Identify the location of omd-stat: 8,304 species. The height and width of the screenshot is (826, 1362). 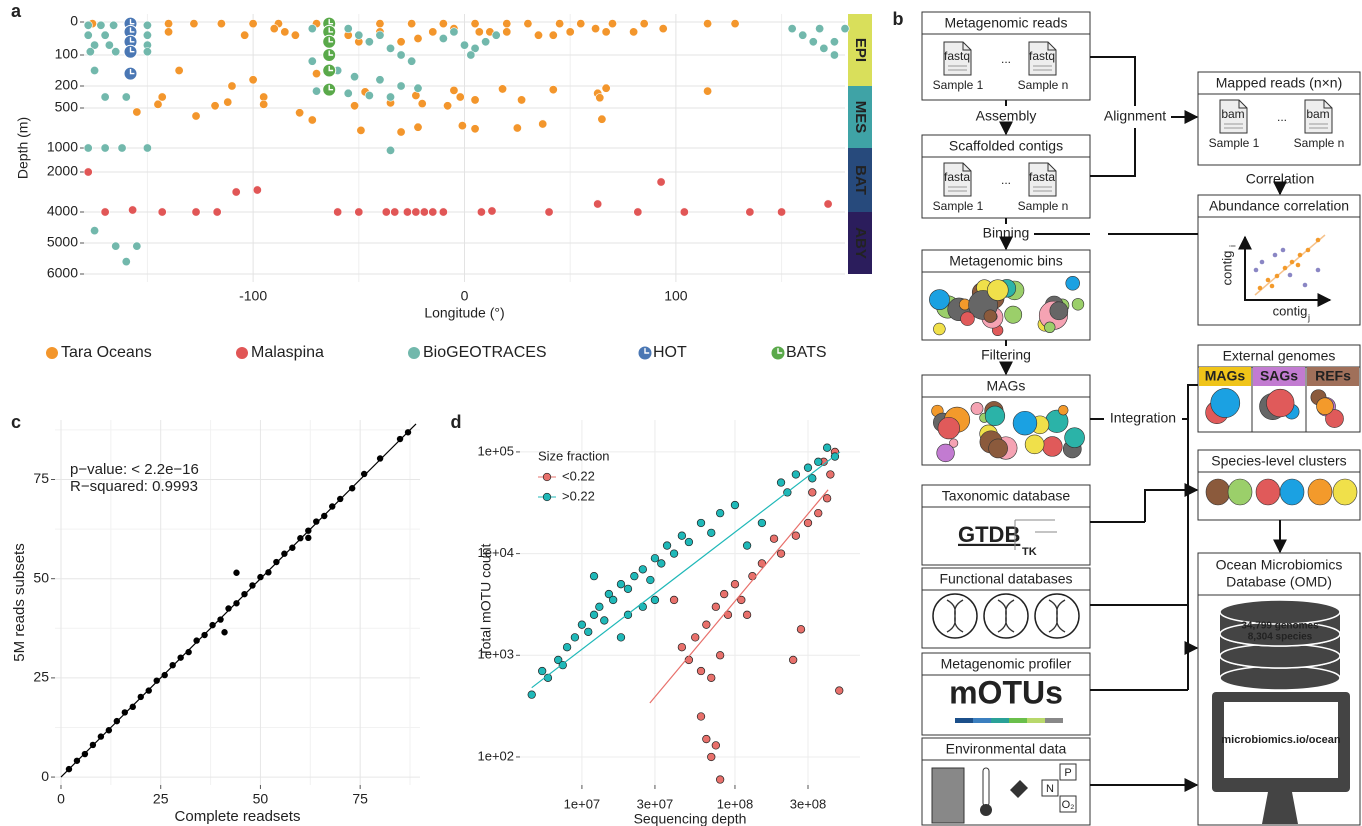
(1280, 637).